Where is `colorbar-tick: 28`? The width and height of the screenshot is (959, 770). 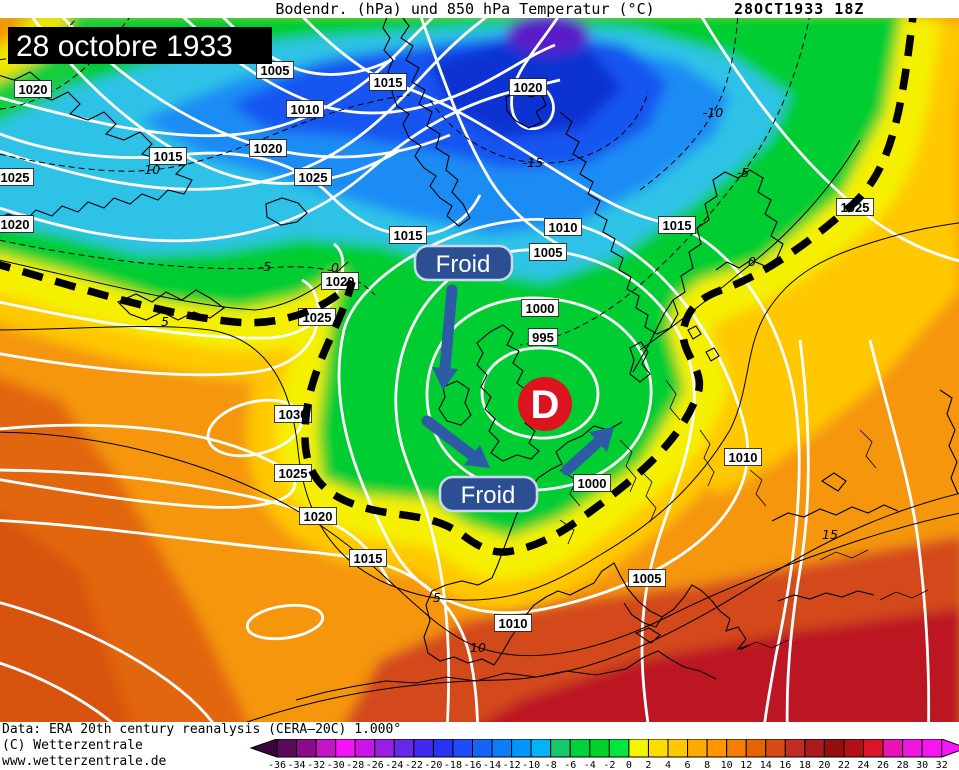 colorbar-tick: 28 is located at coordinates (903, 765).